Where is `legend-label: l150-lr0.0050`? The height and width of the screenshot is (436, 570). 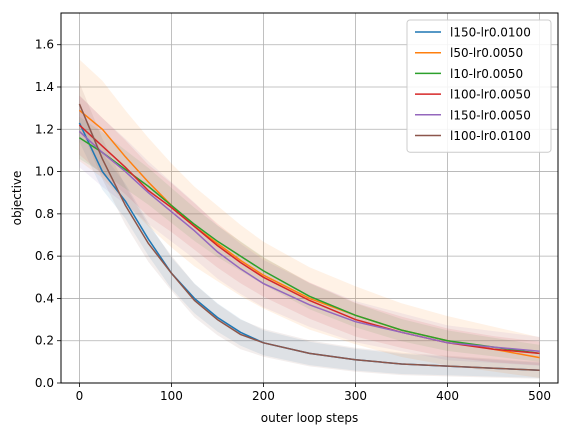 legend-label: l150-lr0.0050 is located at coordinates (490, 115).